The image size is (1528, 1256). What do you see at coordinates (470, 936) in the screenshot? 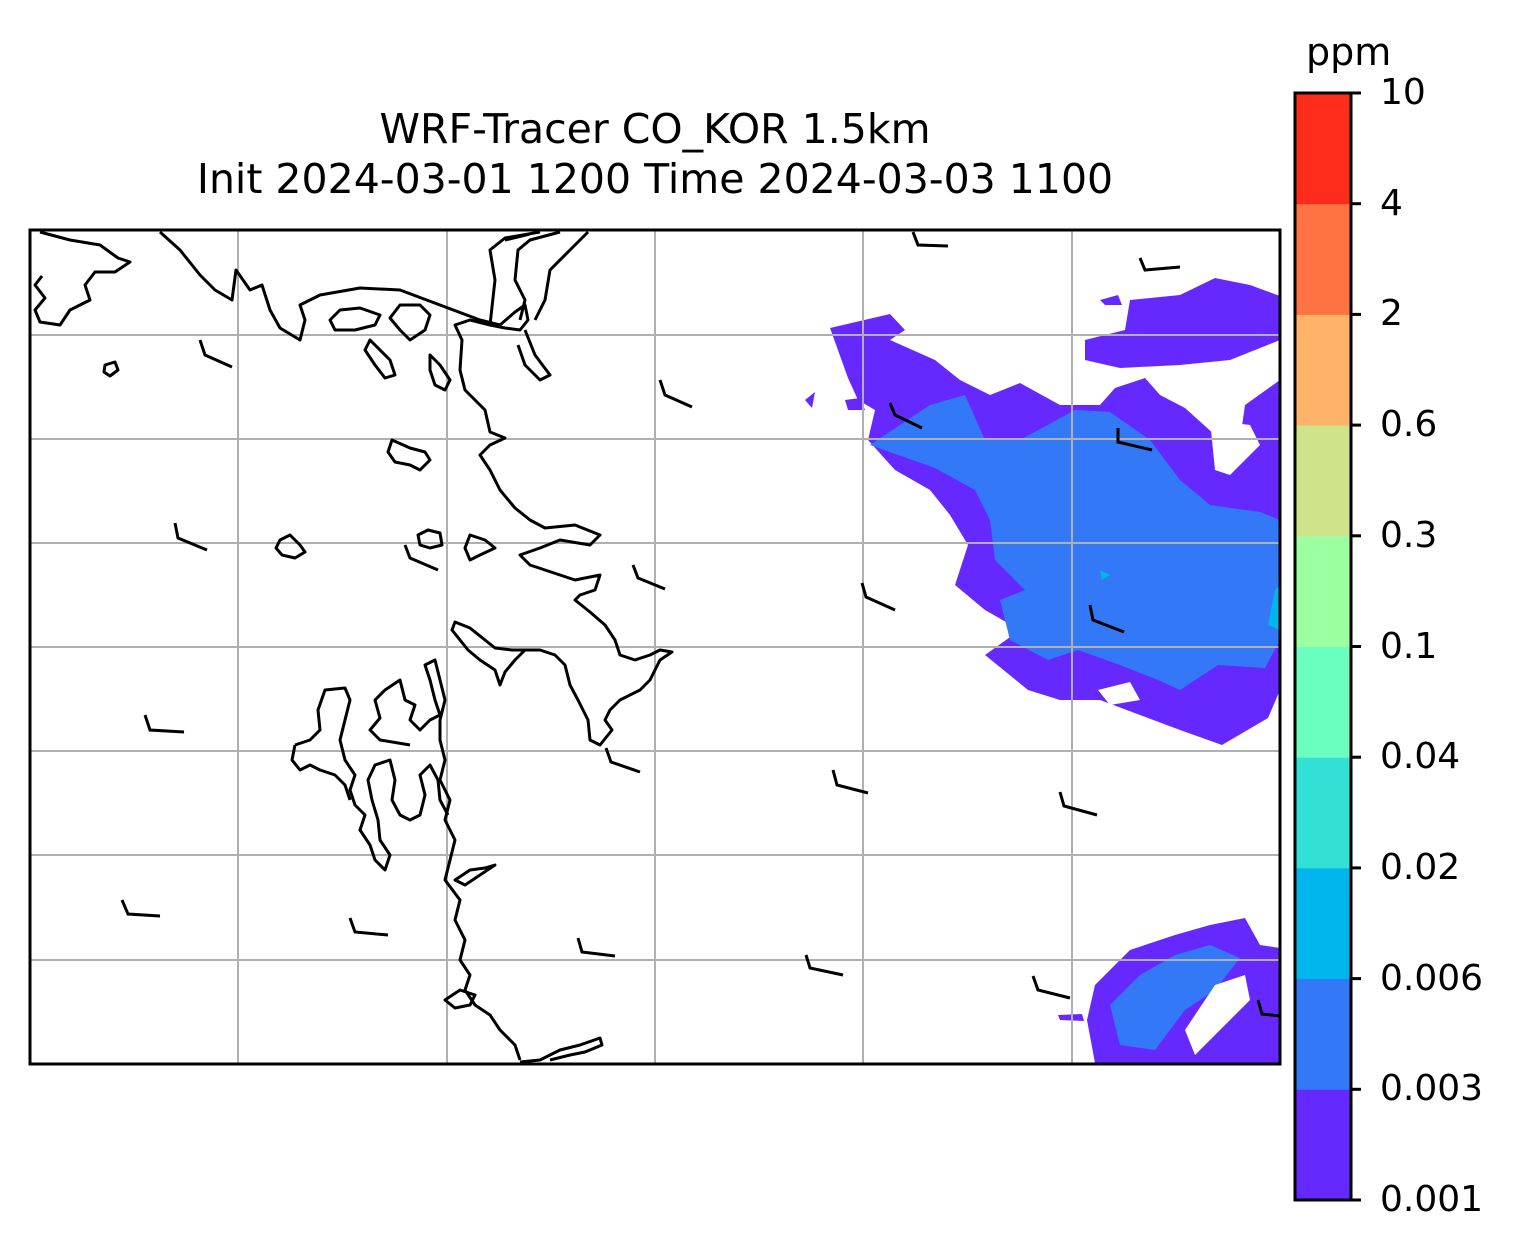
I see `coastline-southwest-islands` at bounding box center [470, 936].